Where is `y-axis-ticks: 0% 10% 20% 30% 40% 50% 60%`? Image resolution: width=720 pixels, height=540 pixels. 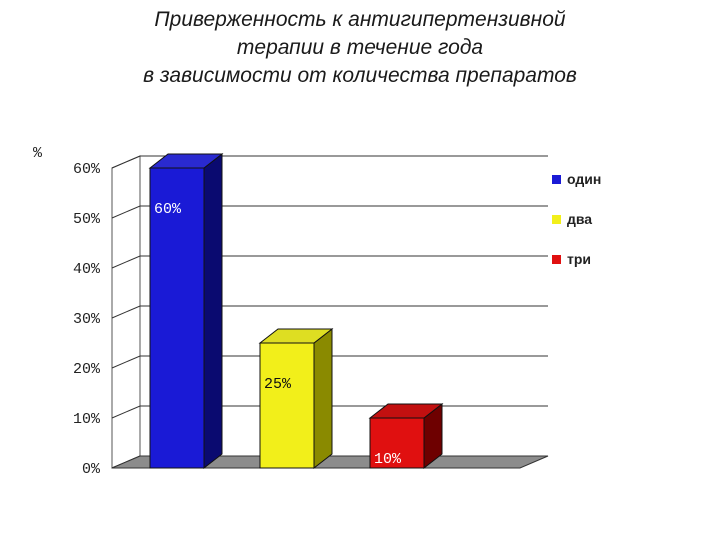 y-axis-ticks: 0% 10% 20% 30% 40% 50% 60% is located at coordinates (87, 319).